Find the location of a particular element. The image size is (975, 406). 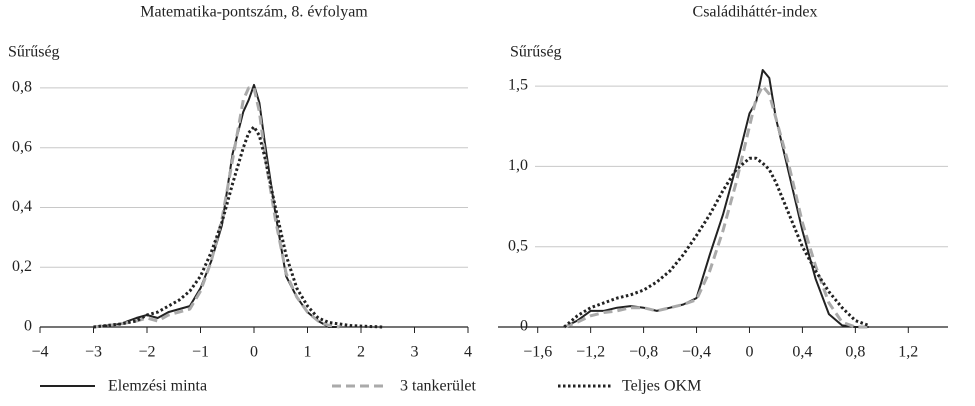

chart-title: Matematika-pontszám, 8. évfolyam is located at coordinates (254, 12).